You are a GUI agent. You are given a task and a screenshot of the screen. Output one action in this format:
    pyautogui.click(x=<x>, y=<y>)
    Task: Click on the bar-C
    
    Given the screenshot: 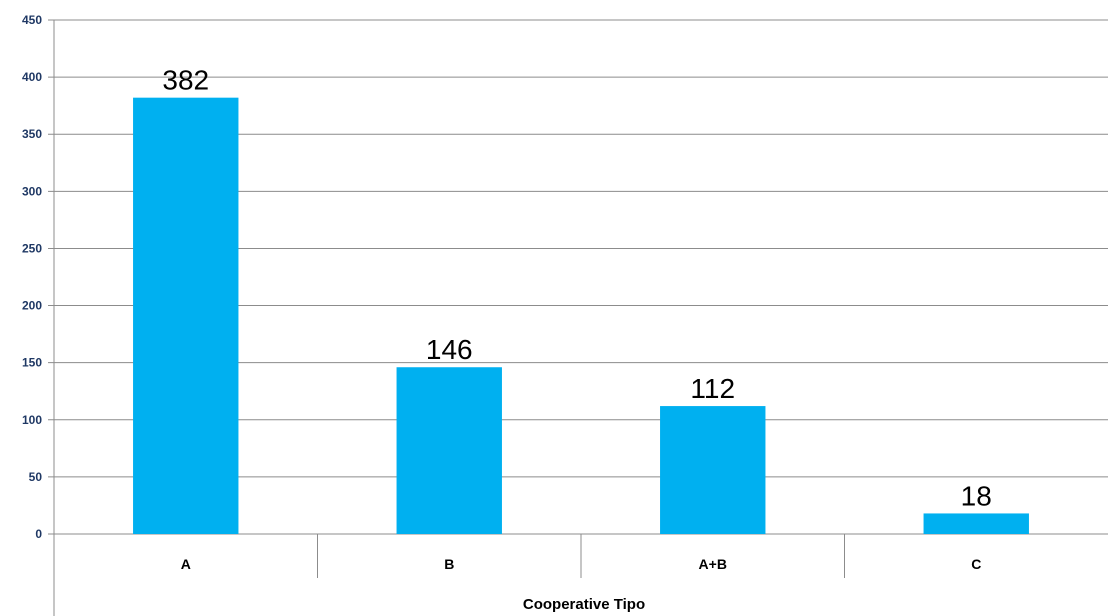 What is the action you would take?
    pyautogui.click(x=976, y=523)
    